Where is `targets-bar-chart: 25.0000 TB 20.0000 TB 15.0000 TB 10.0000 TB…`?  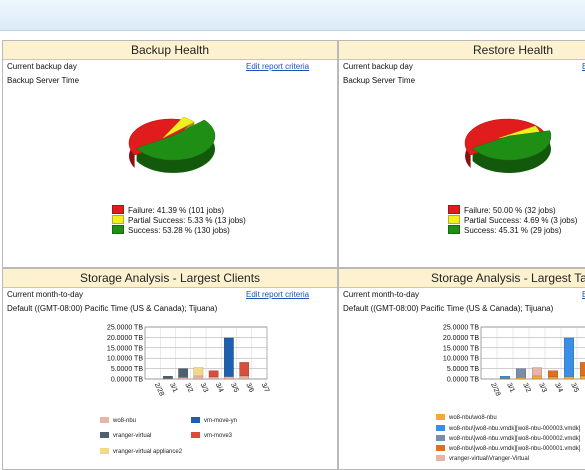 targets-bar-chart: 25.0000 TB 20.0000 TB 15.0000 TB 10.0000 TB… is located at coordinates (514, 361).